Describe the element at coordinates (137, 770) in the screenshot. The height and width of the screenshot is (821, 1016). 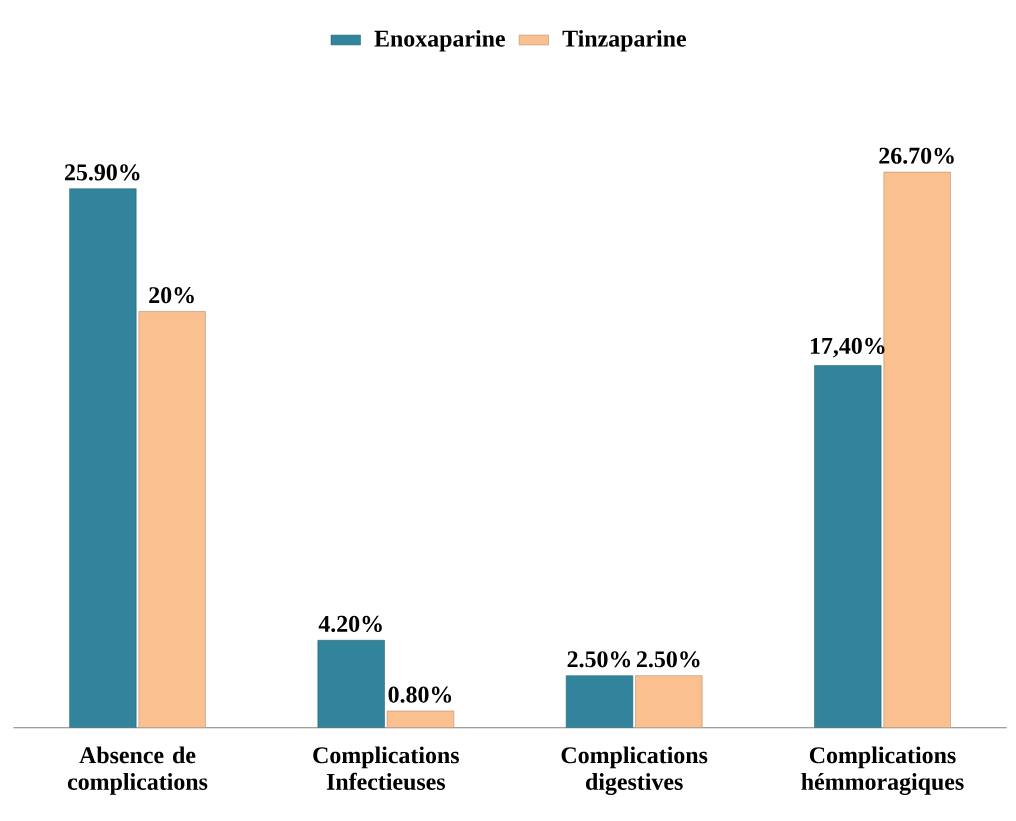
I see `x-tick-label: Absence de complications` at that location.